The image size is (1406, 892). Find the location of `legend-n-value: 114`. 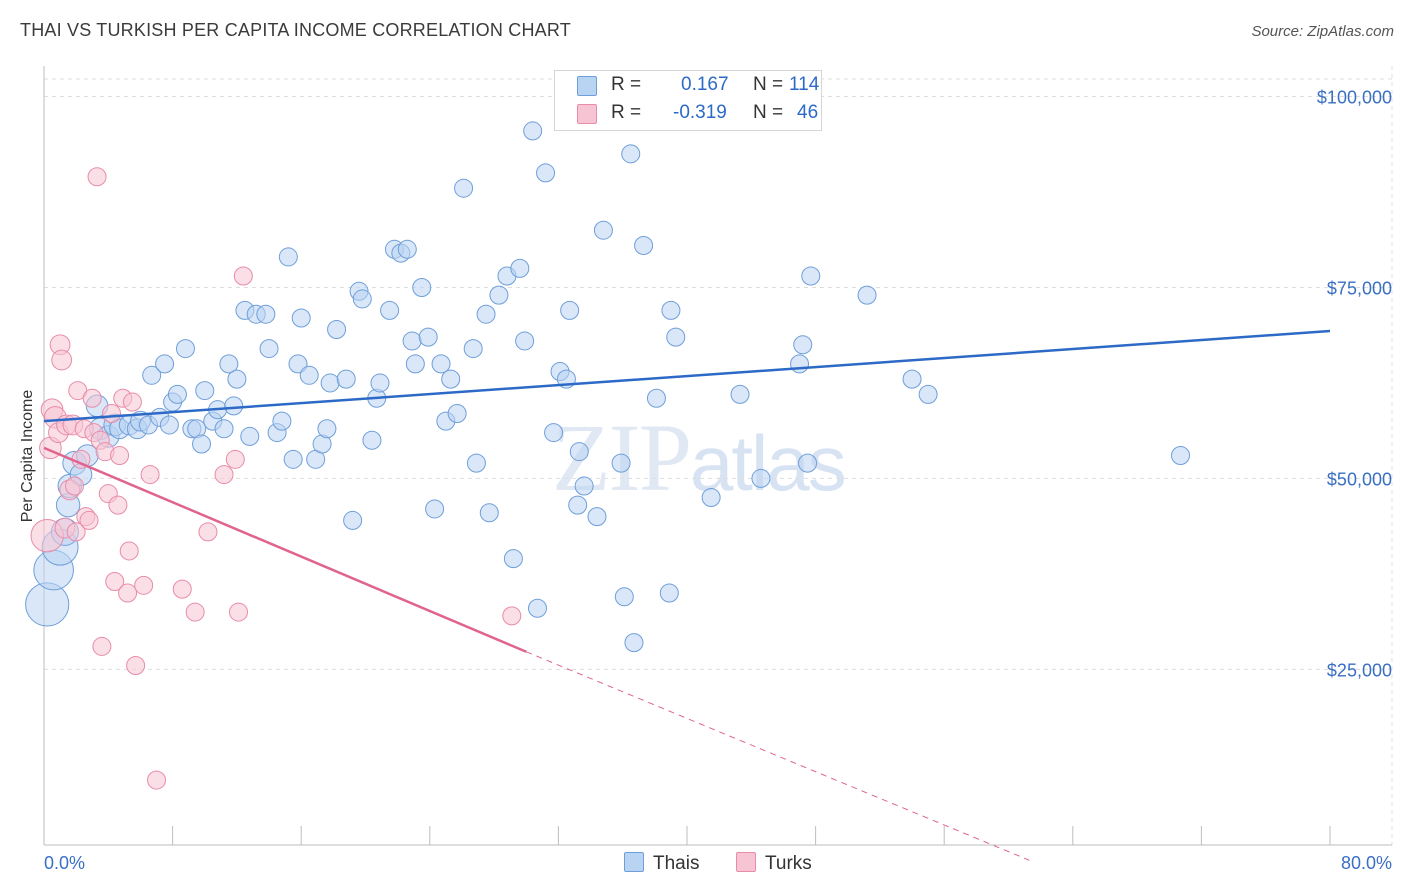

legend-n-value: 114 is located at coordinates (804, 84).